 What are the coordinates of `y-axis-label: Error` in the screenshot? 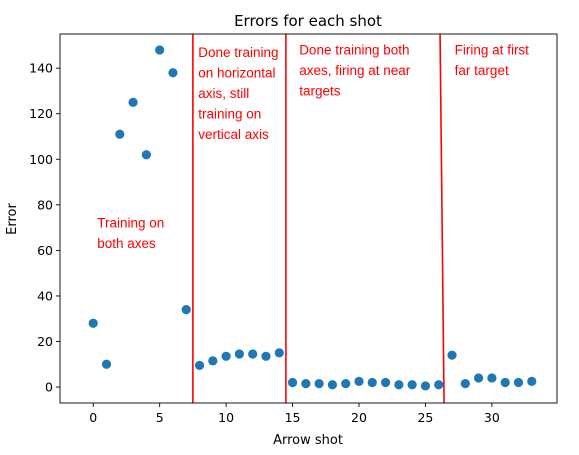 It's located at (12, 219).